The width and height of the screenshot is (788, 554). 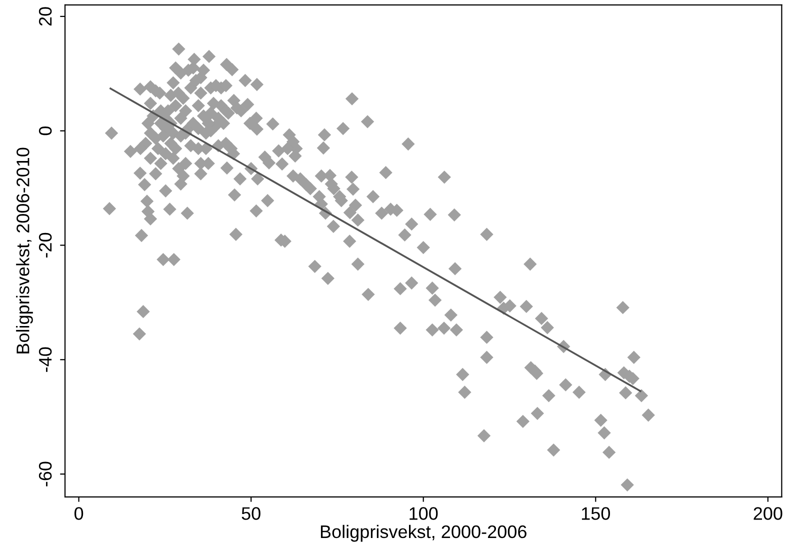 What do you see at coordinates (45, 359) in the screenshot?
I see `y-tick-label: -40` at bounding box center [45, 359].